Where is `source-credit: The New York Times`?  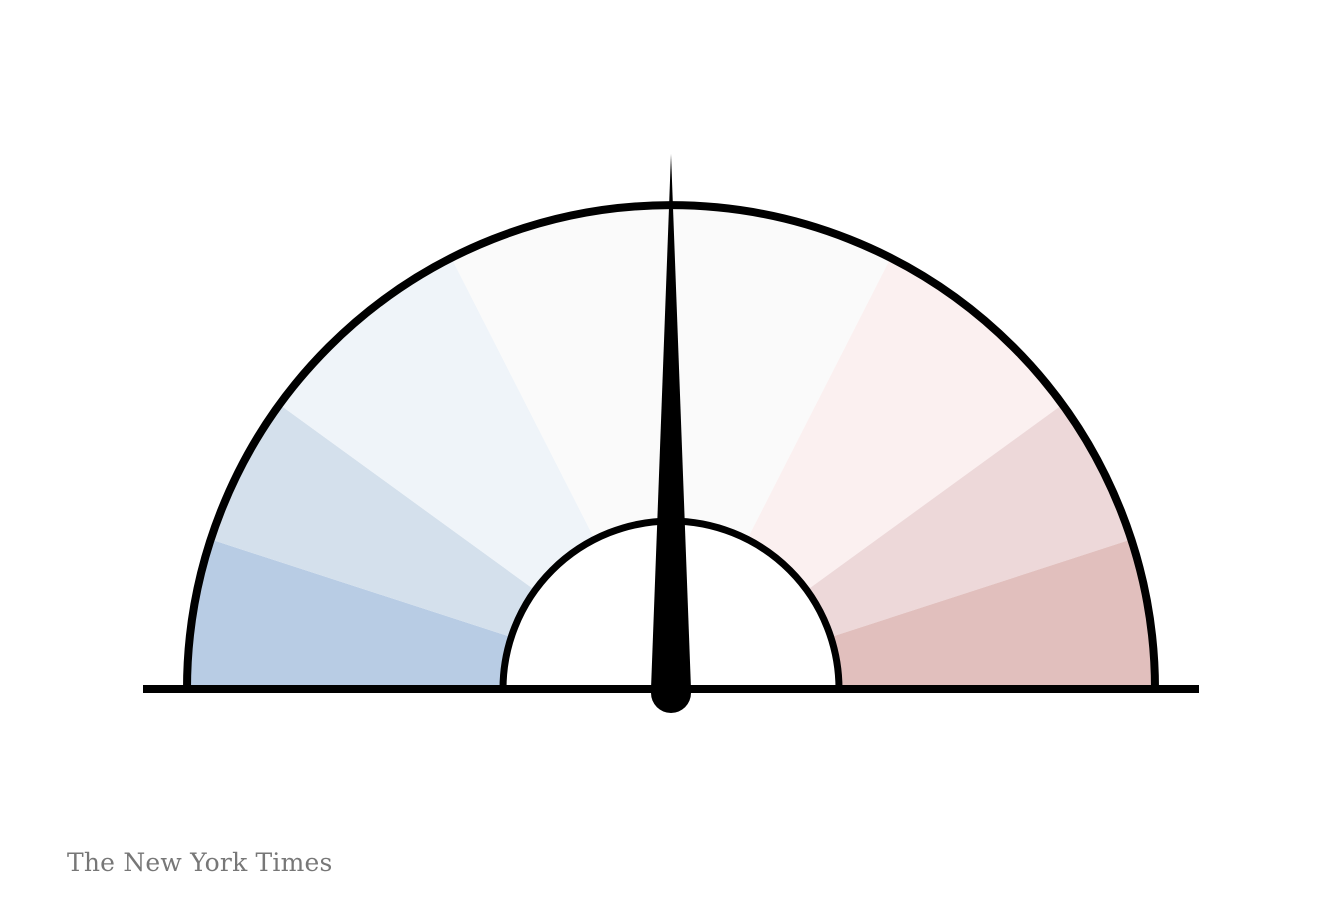
source-credit: The New York Times is located at coordinates (200, 862).